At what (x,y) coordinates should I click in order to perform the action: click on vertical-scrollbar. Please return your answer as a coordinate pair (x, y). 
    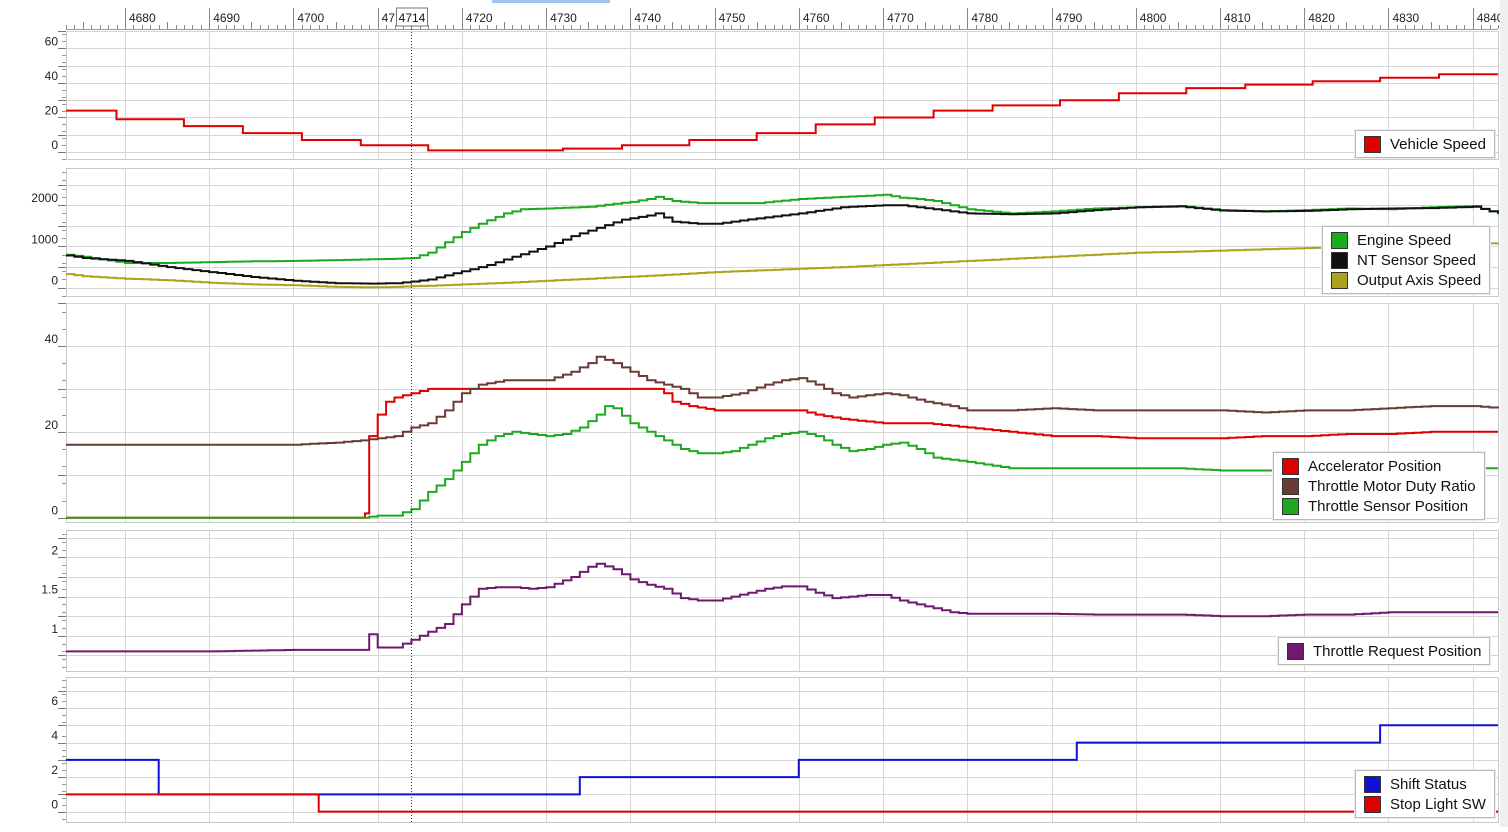
    Looking at the image, I should click on (1504, 413).